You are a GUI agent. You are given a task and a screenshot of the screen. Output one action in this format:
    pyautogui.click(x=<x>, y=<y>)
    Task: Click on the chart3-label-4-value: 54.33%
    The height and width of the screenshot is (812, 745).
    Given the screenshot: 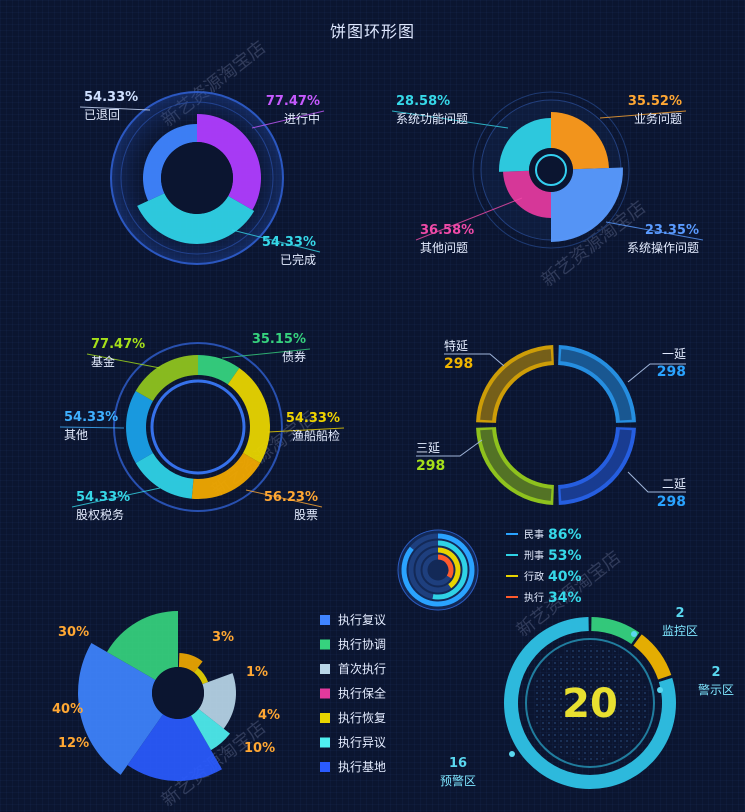 What is the action you would take?
    pyautogui.click(x=103, y=497)
    